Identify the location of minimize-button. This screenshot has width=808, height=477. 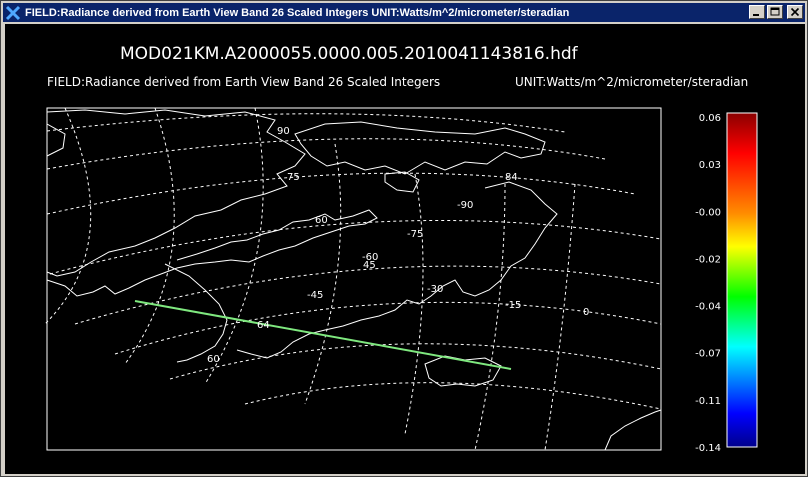
(757, 12).